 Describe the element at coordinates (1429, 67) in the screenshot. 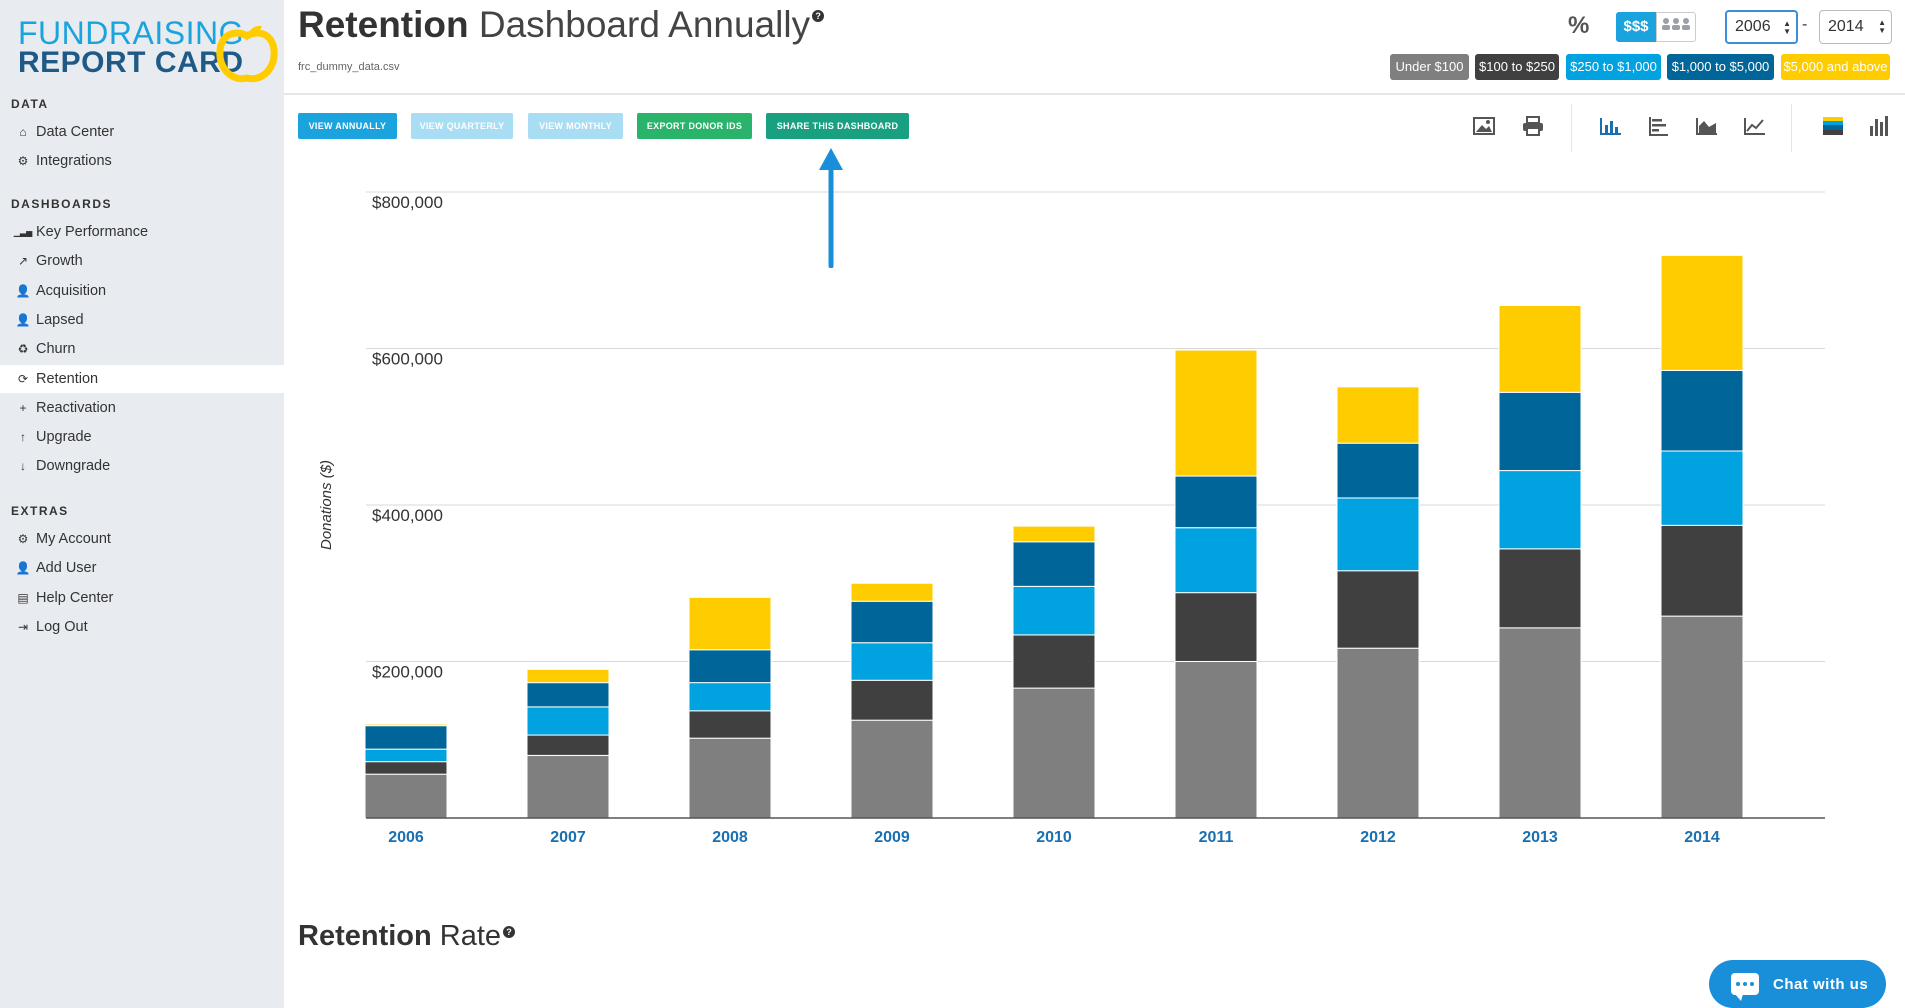

I see `legend-item: Under $100` at that location.